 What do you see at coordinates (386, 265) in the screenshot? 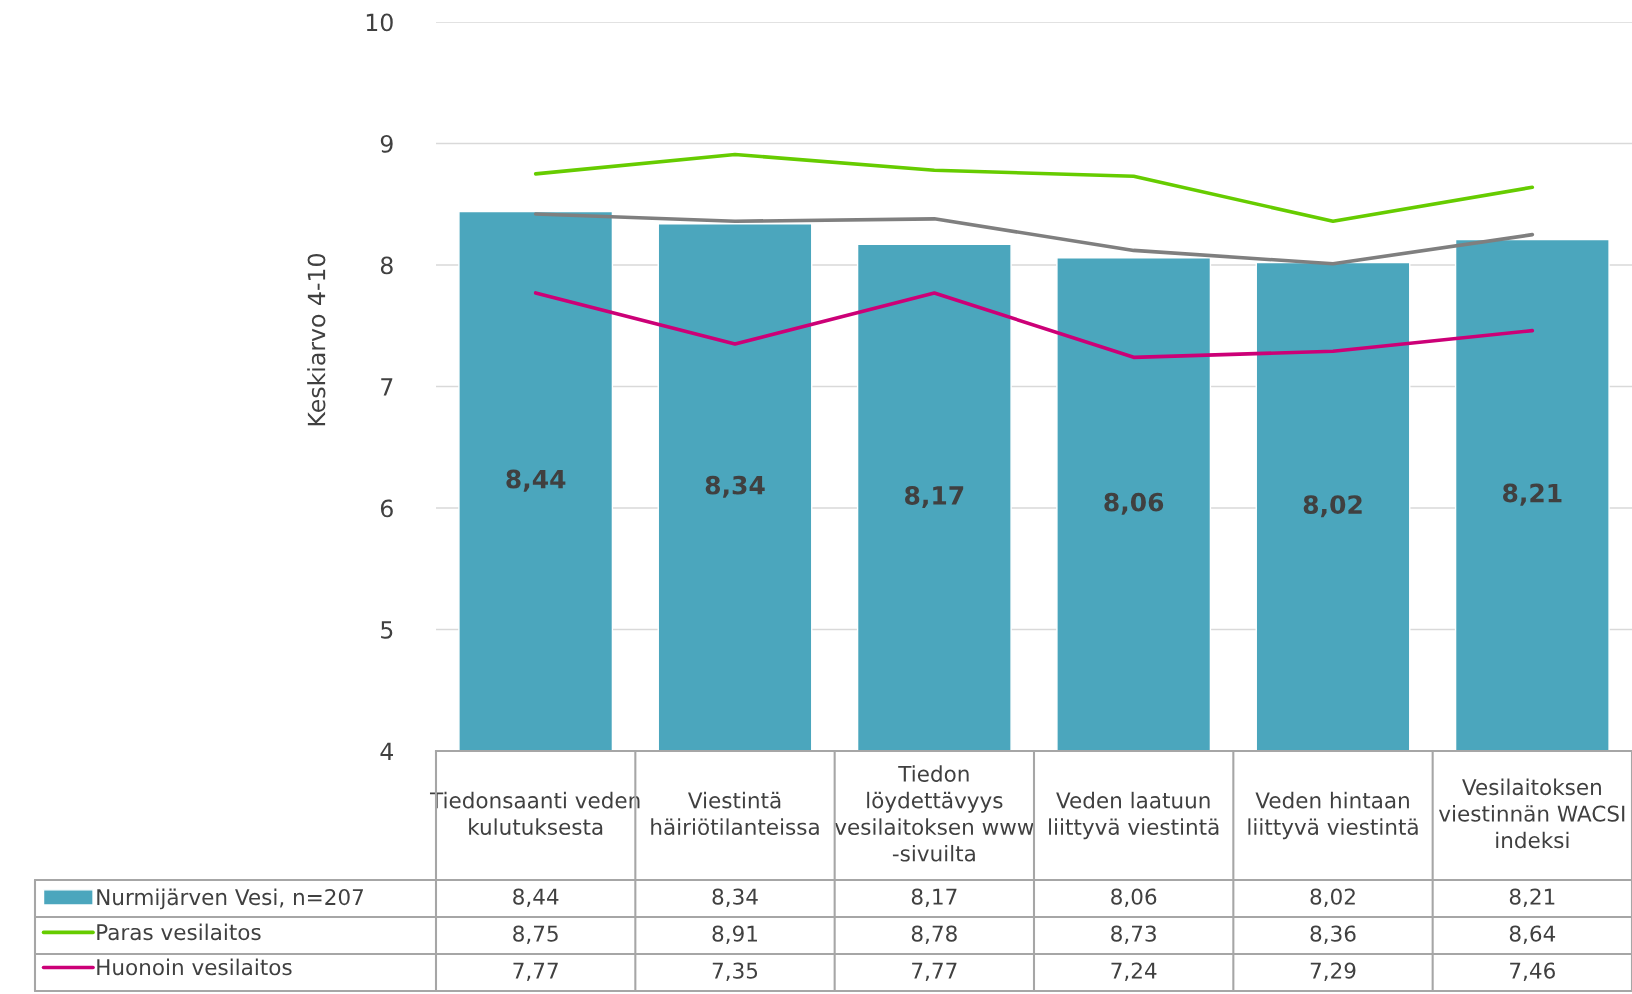
I see `y-tick-label: 8` at bounding box center [386, 265].